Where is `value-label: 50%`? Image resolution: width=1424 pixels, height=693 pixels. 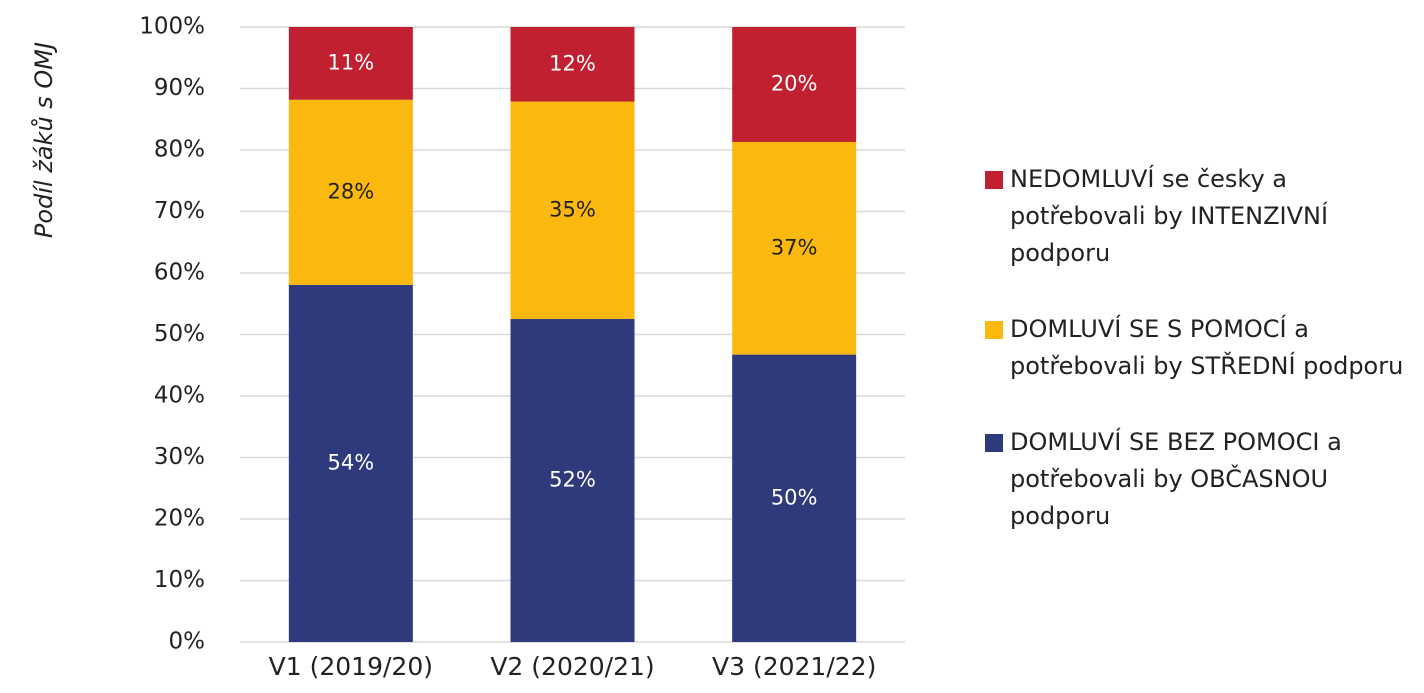 value-label: 50% is located at coordinates (794, 497).